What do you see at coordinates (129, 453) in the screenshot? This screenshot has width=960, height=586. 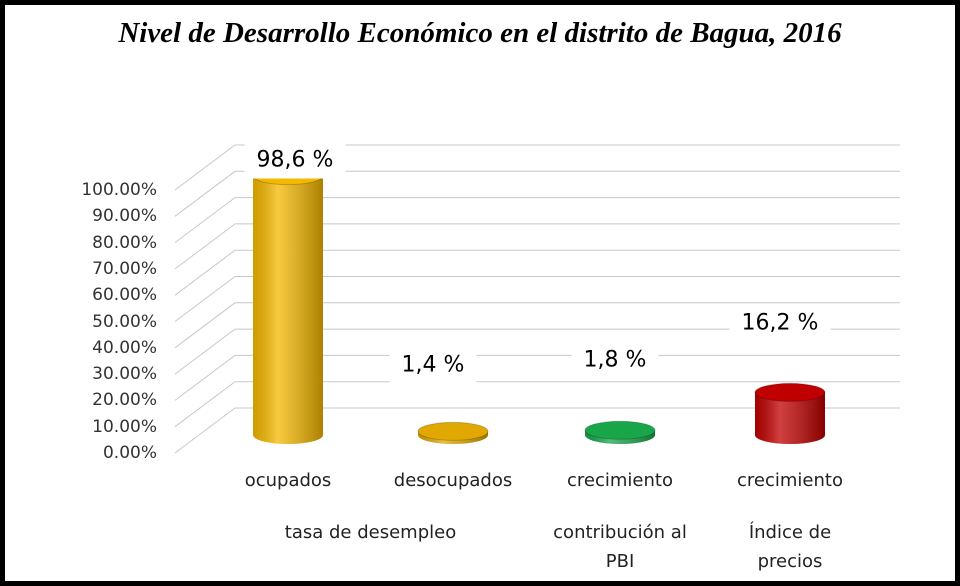 I see `y-tick-label: 0.00%` at bounding box center [129, 453].